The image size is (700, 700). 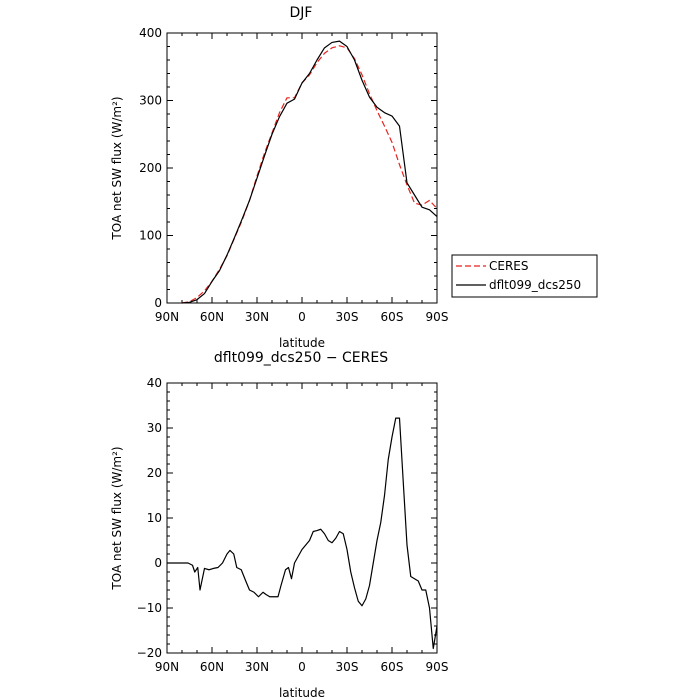 I want to click on legend-box, so click(x=524, y=276).